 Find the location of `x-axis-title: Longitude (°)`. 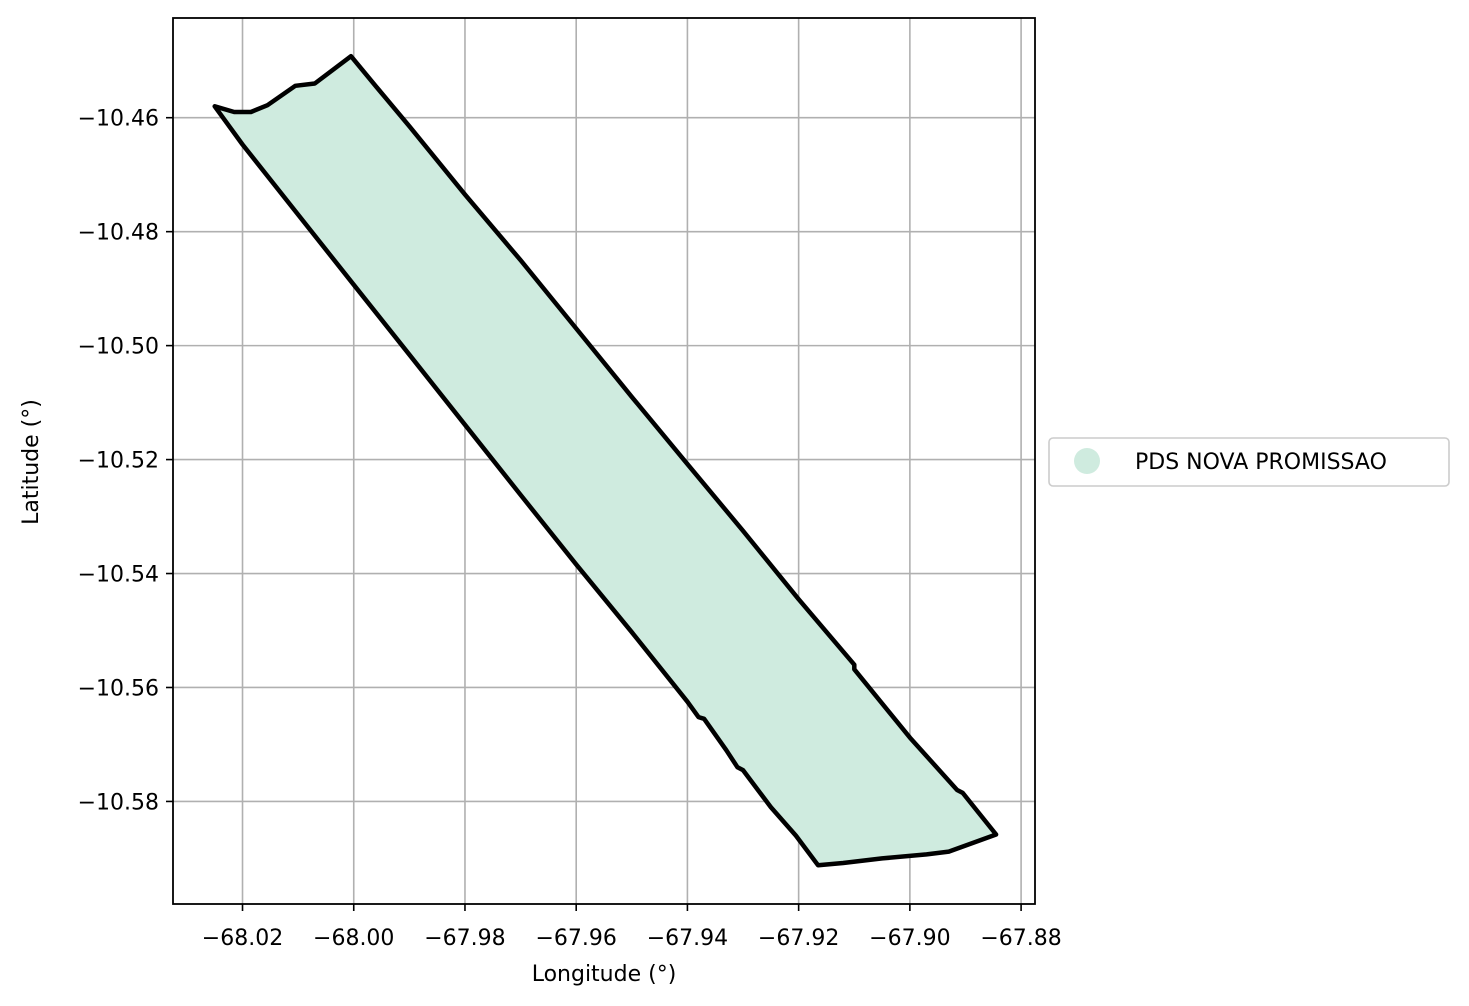

x-axis-title: Longitude (°) is located at coordinates (604, 974).